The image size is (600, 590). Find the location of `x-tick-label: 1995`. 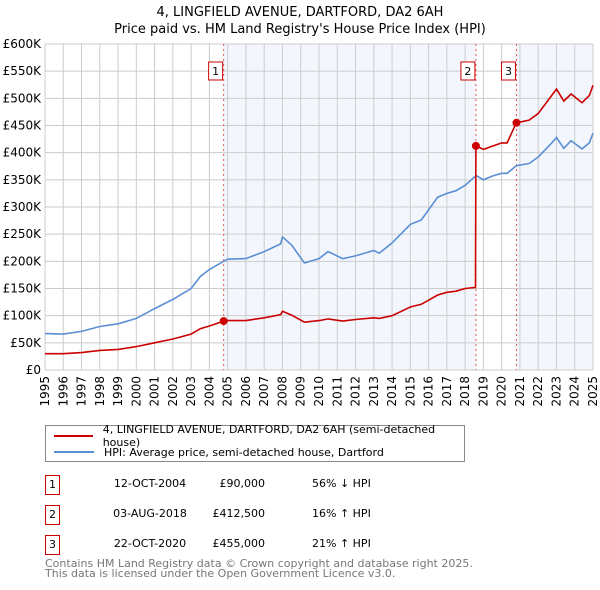

x-tick-label: 1995 is located at coordinates (45, 391).